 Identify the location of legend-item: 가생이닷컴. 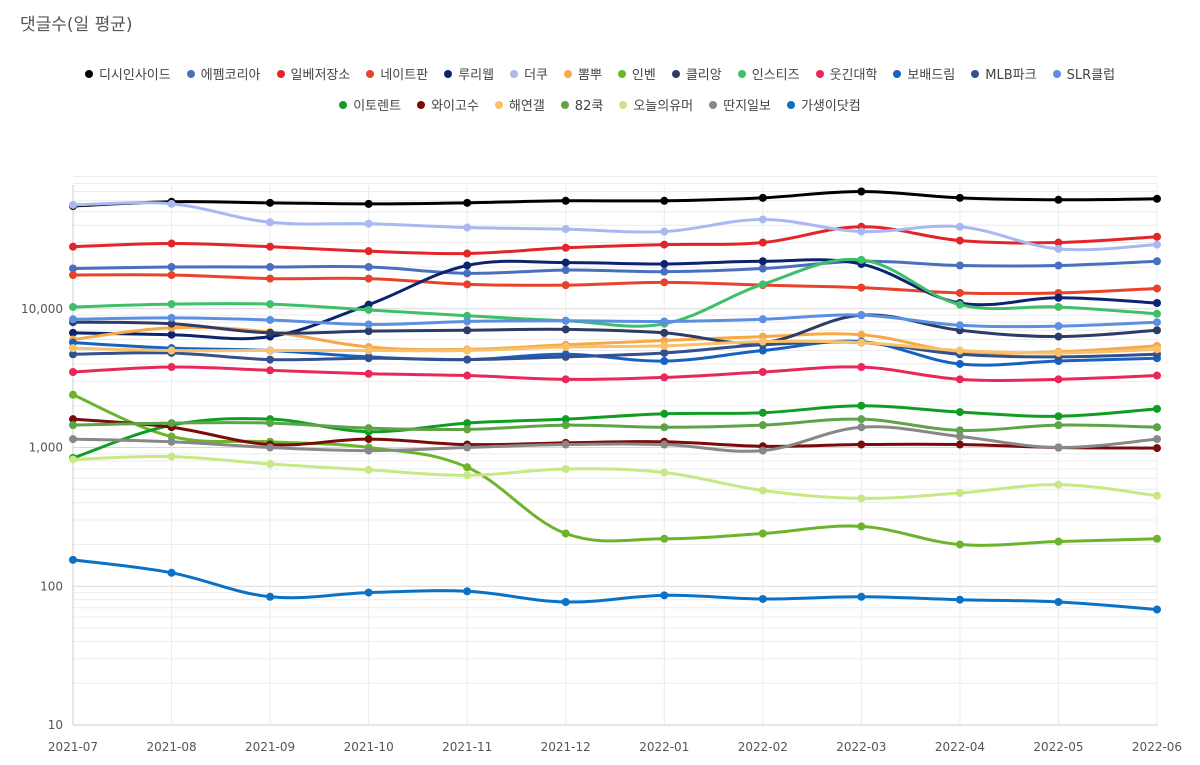
(823, 104).